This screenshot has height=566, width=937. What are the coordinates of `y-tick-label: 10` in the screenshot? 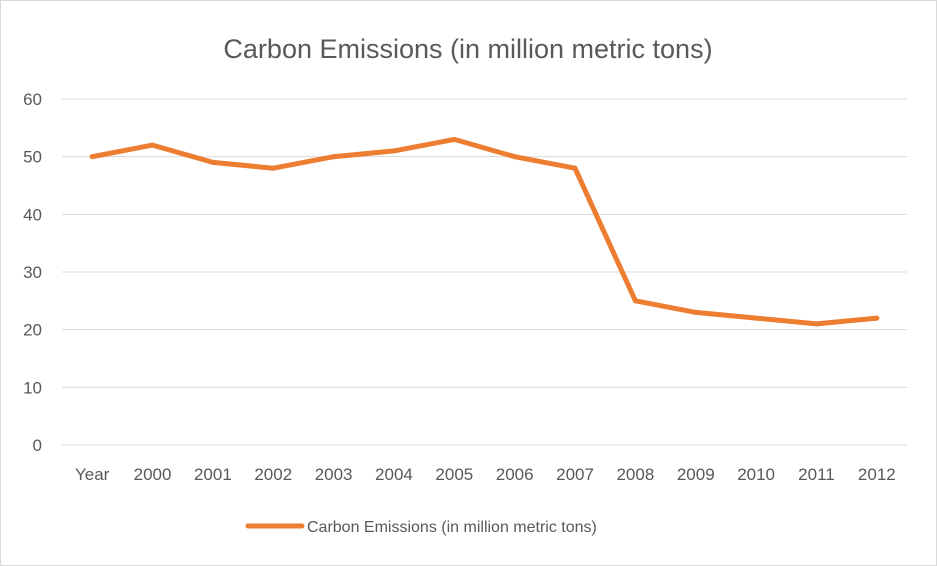 It's located at (32, 387).